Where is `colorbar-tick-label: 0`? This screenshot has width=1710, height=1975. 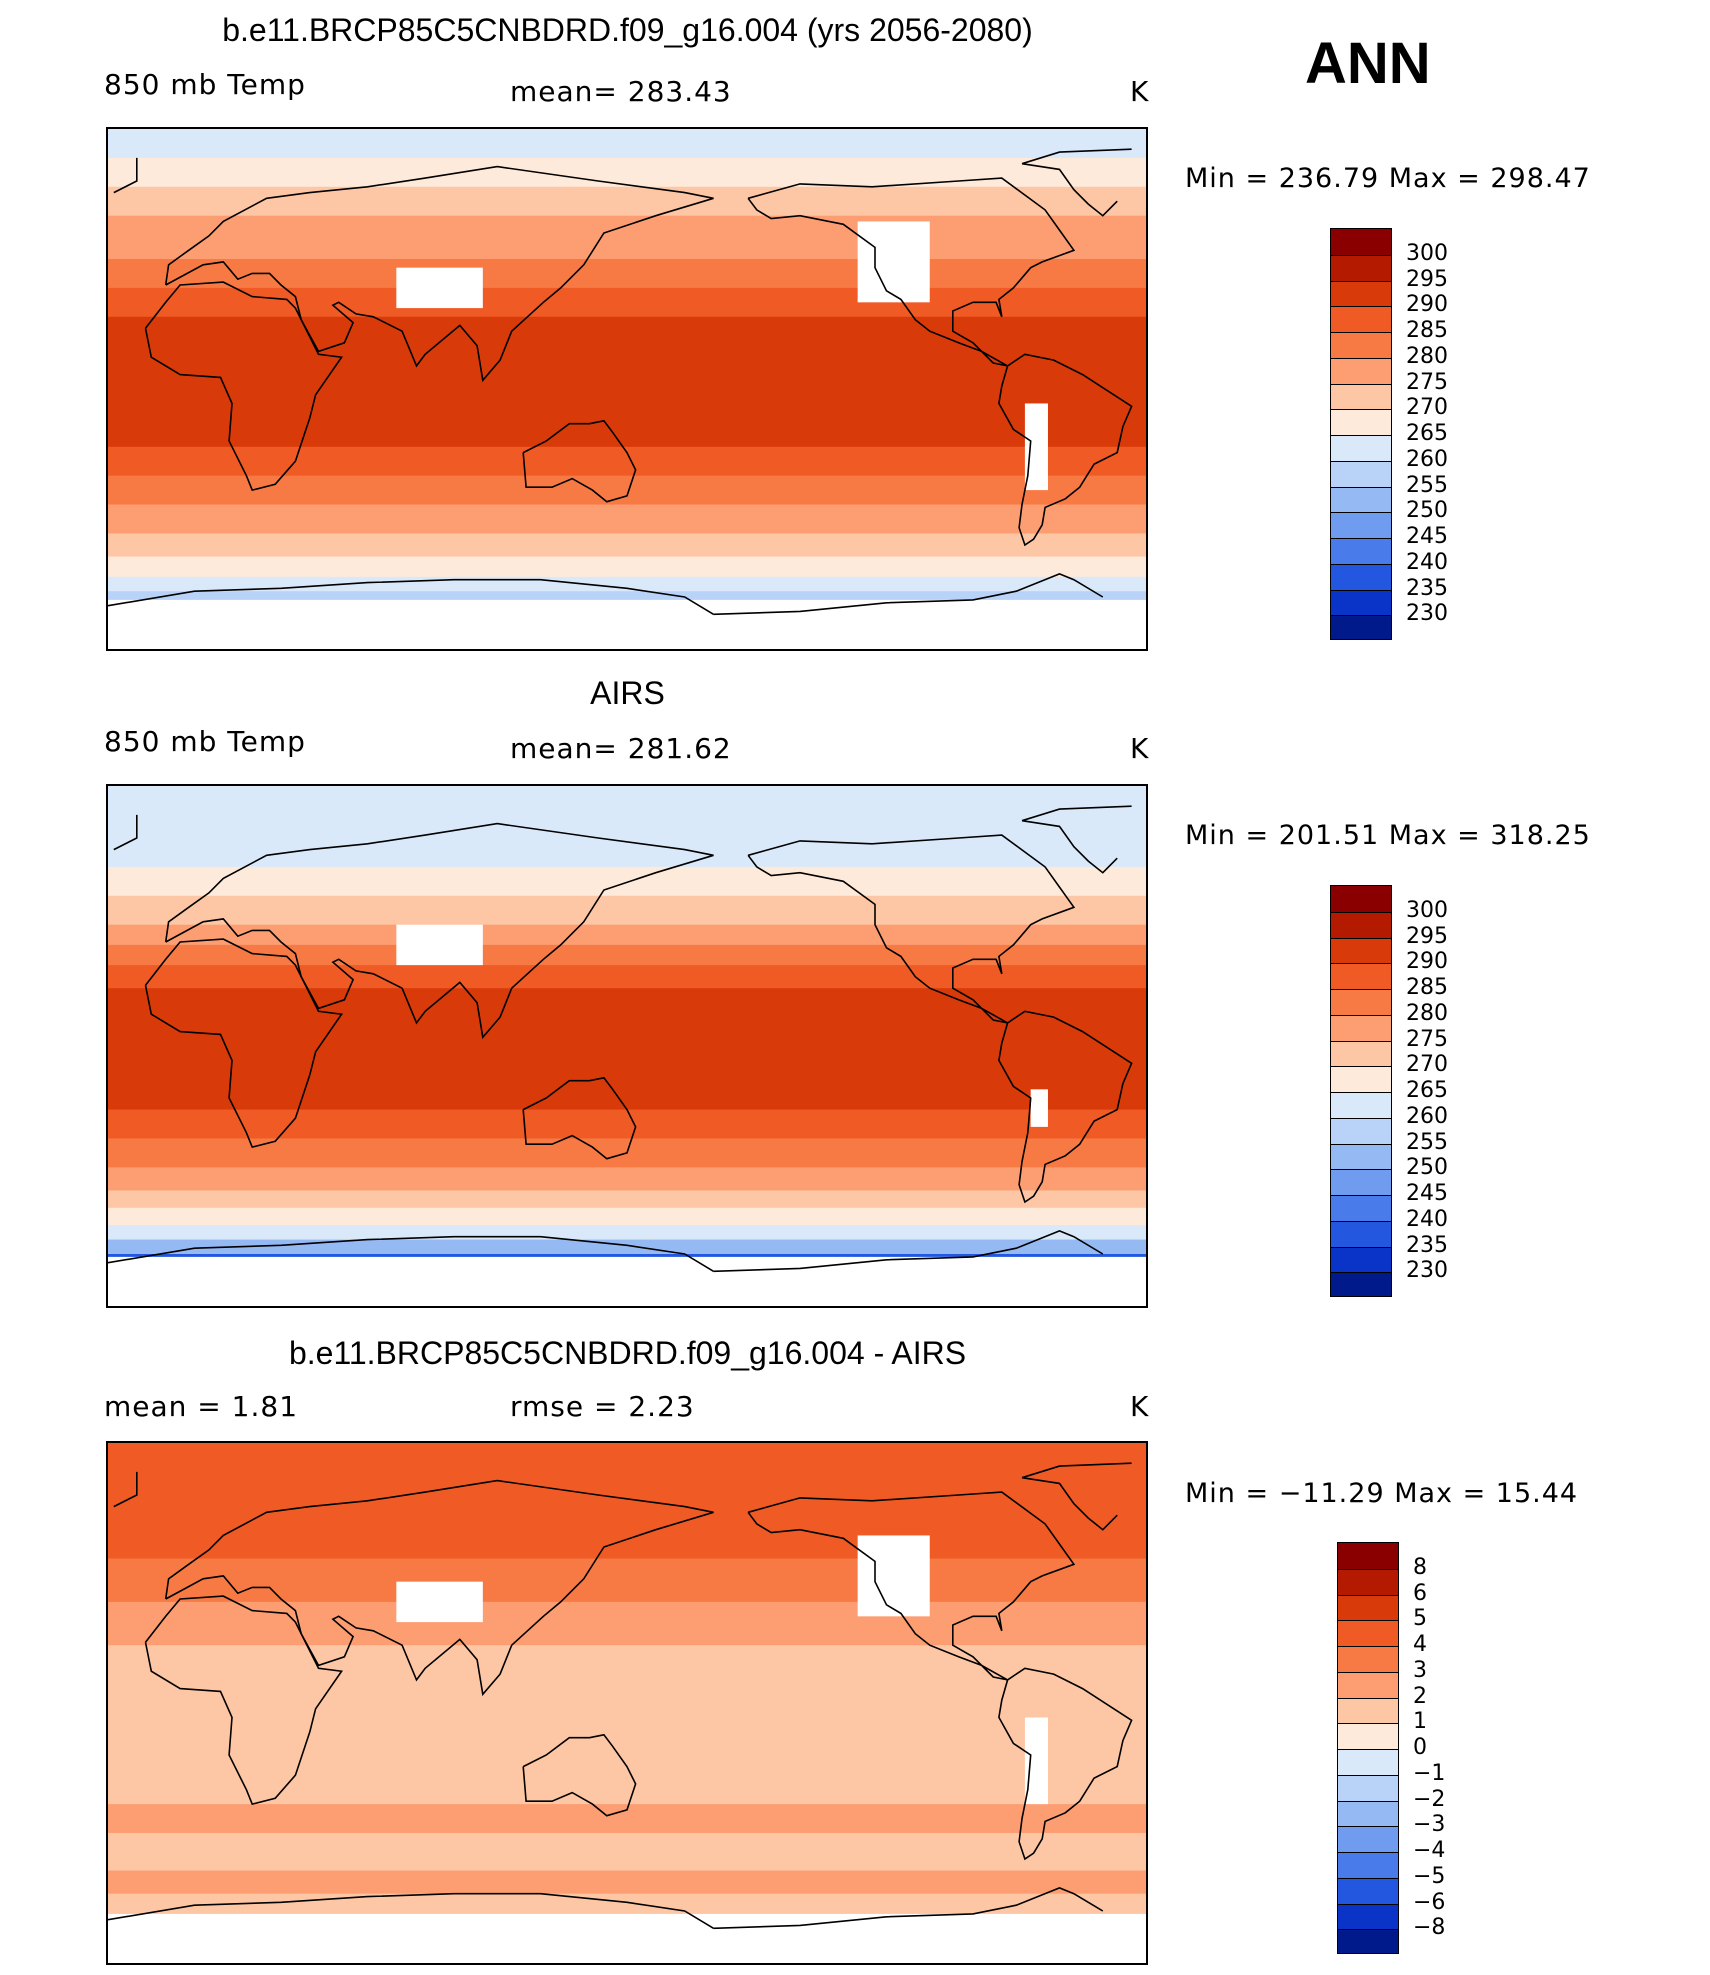
colorbar-tick-label: 0 is located at coordinates (1420, 1747).